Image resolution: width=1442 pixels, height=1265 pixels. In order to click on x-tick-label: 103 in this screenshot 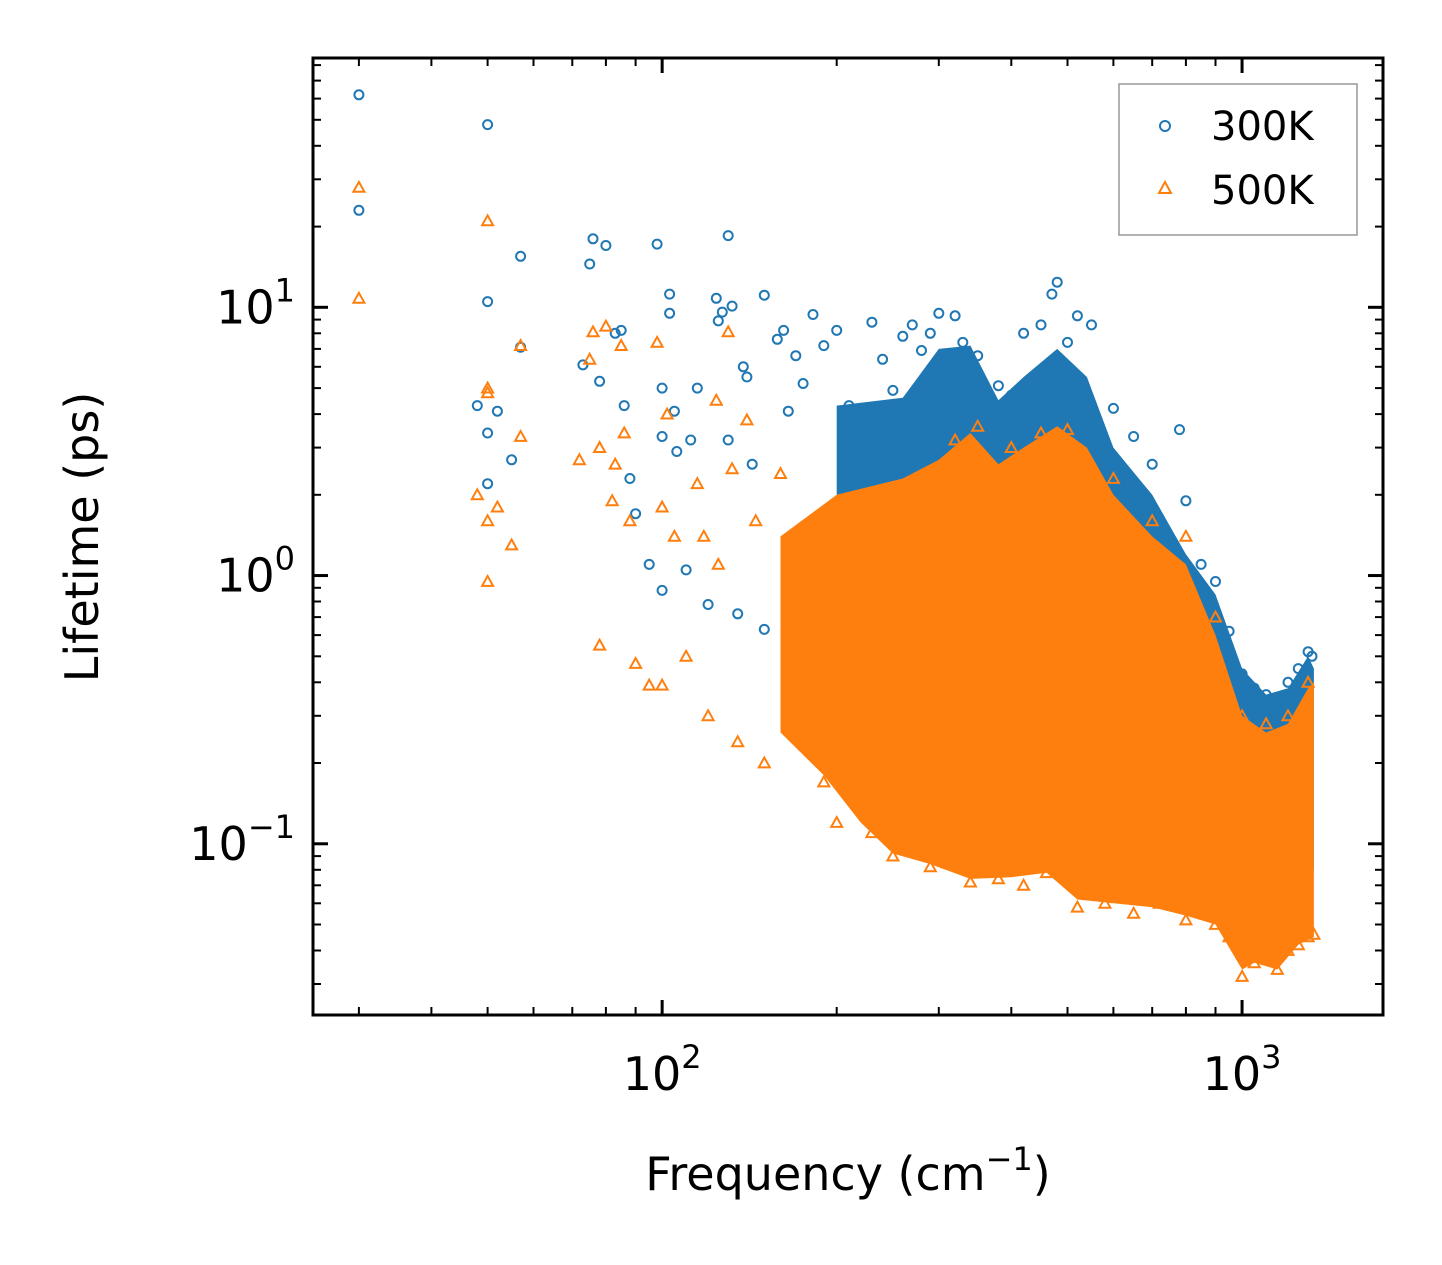, I will do `click(1242, 1069)`.